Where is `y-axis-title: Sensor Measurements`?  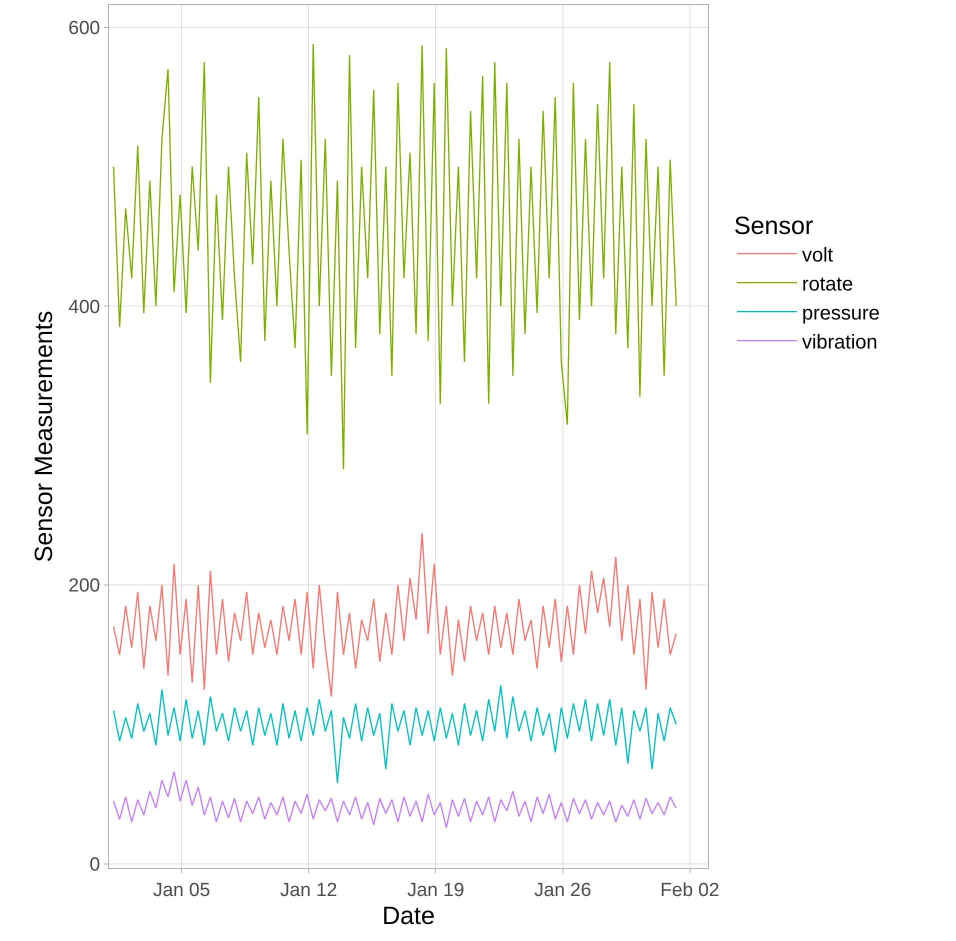 y-axis-title: Sensor Measurements is located at coordinates (44, 436).